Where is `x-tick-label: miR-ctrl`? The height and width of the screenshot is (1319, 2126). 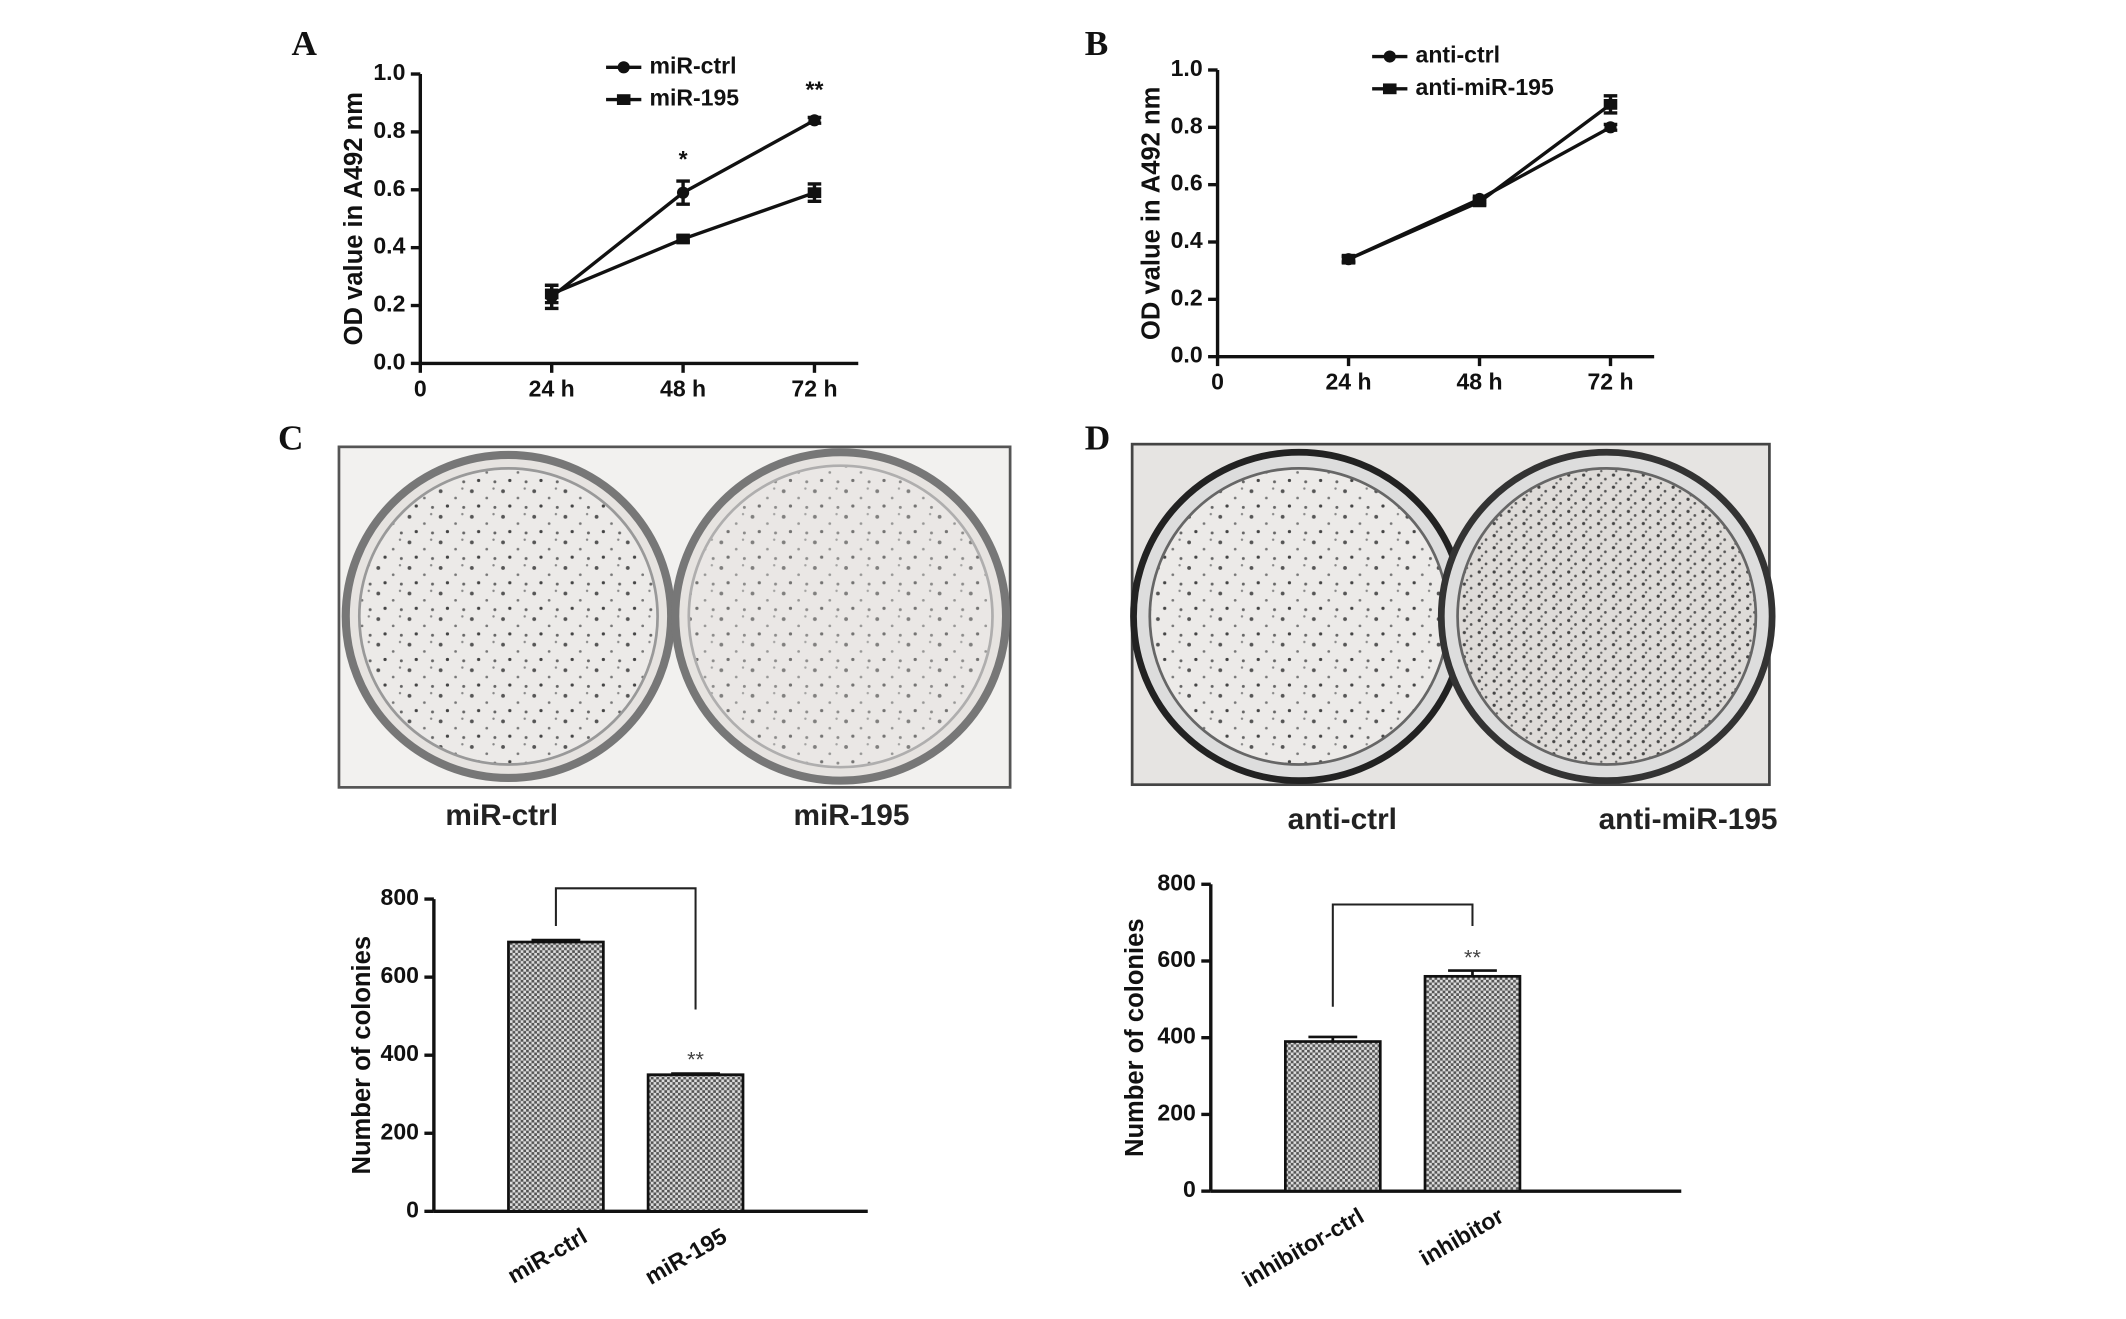
x-tick-label: miR-ctrl is located at coordinates (547, 1256).